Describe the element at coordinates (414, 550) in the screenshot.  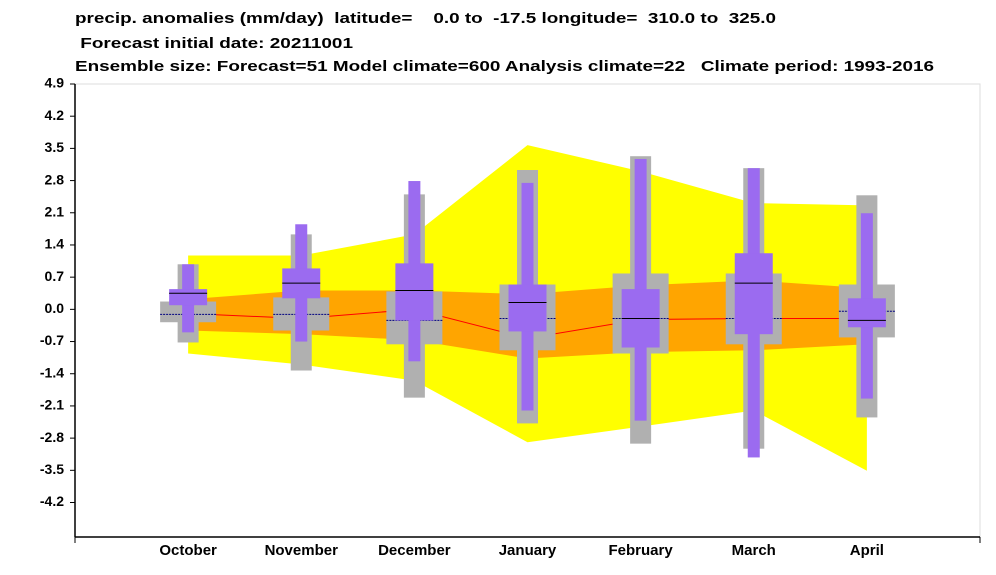
I see `x-tick-label: December` at that location.